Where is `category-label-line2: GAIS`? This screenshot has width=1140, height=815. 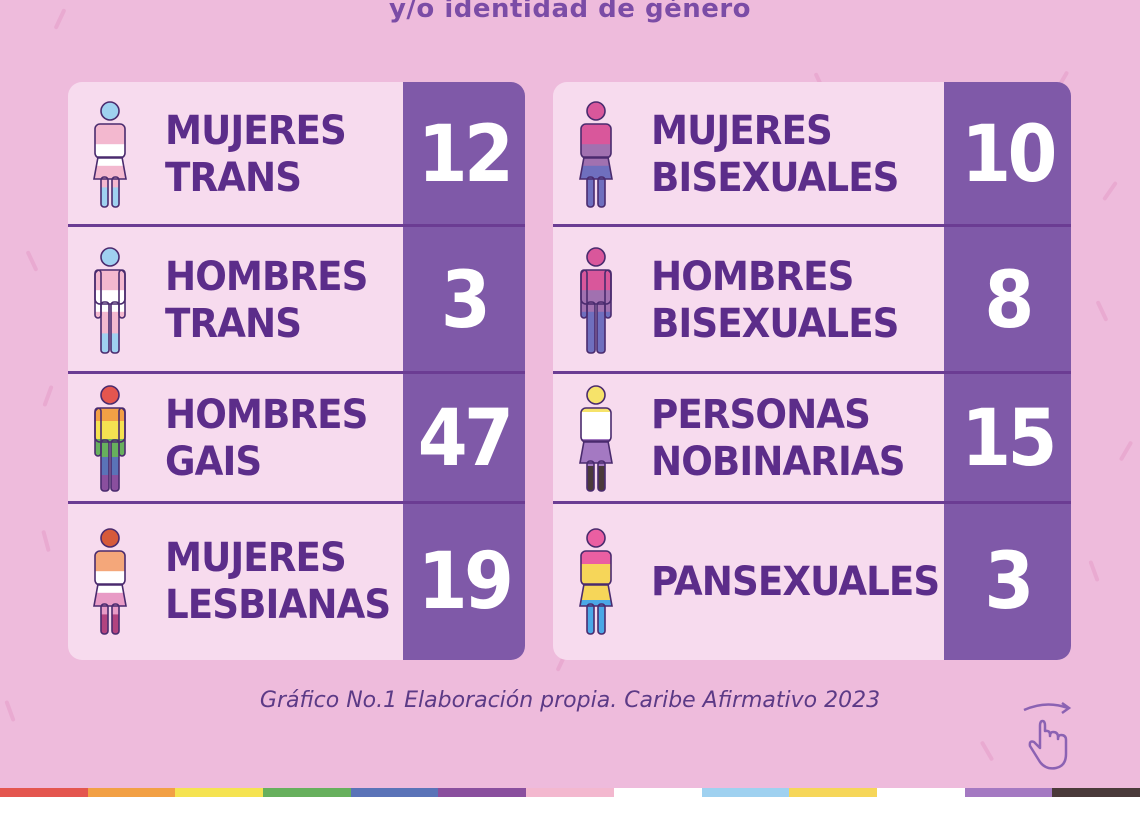
category-label-line2: GAIS is located at coordinates (213, 462).